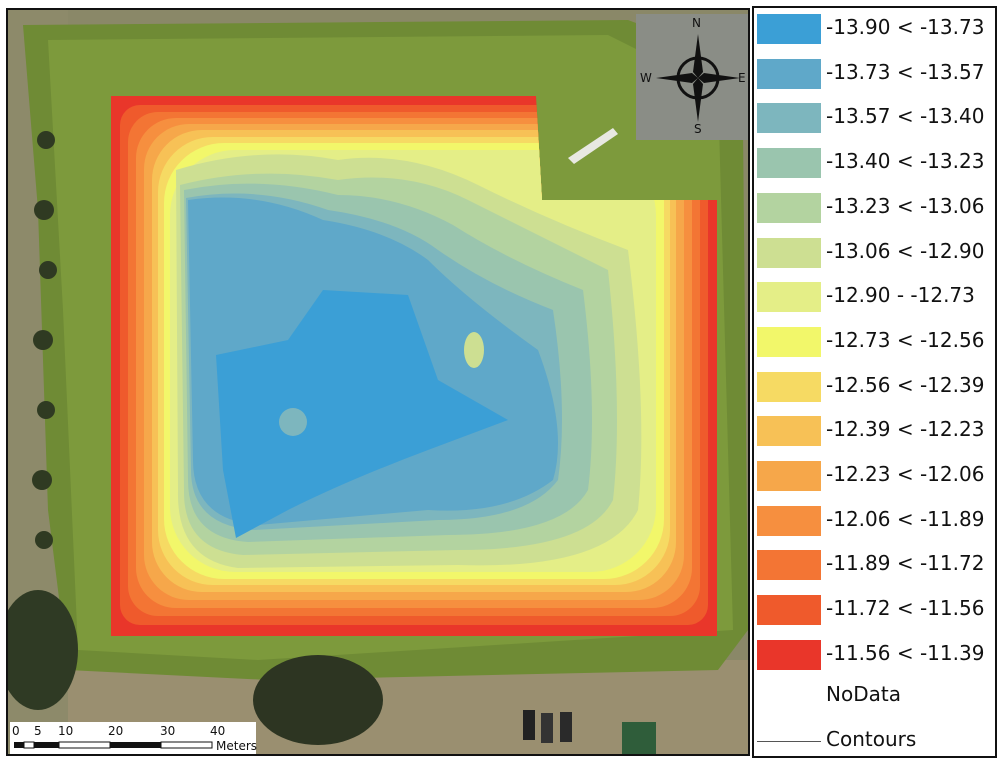 This screenshot has height=768, width=1005. What do you see at coordinates (44, 340) in the screenshot?
I see `tree-row` at bounding box center [44, 340].